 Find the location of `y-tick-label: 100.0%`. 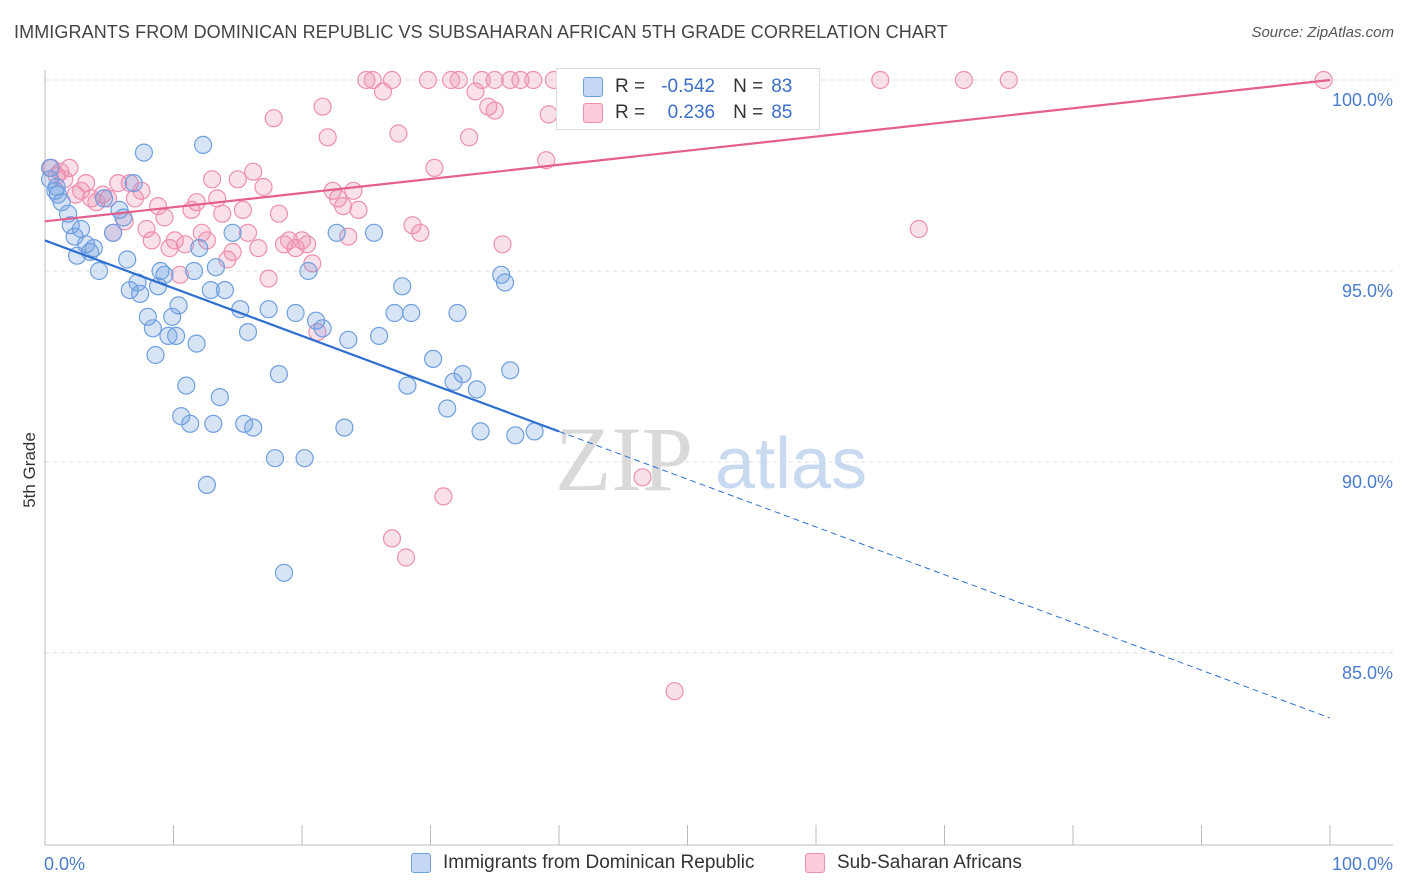

y-tick-label: 100.0% is located at coordinates (1362, 100).